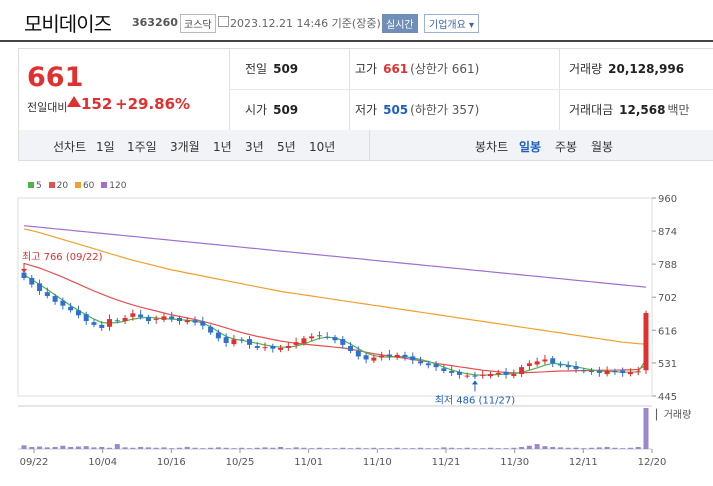  I want to click on upper-limit: (상한가 661), so click(445, 69).